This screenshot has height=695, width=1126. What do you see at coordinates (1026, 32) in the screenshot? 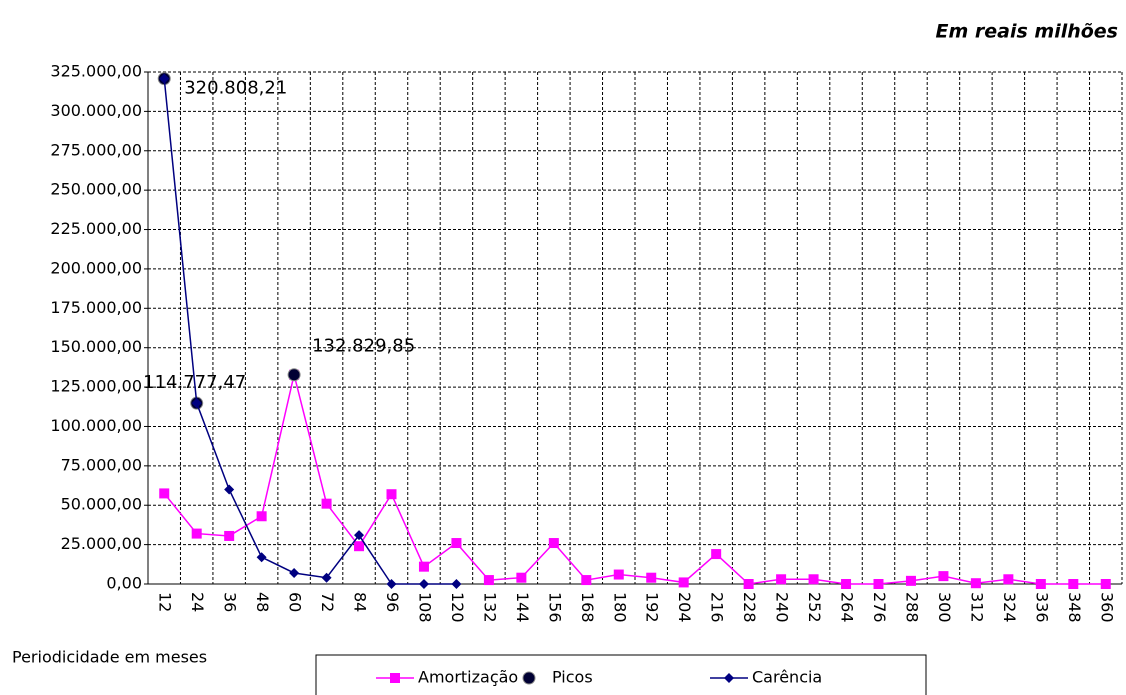
I see `chart-title: Em reais milhões` at bounding box center [1026, 32].